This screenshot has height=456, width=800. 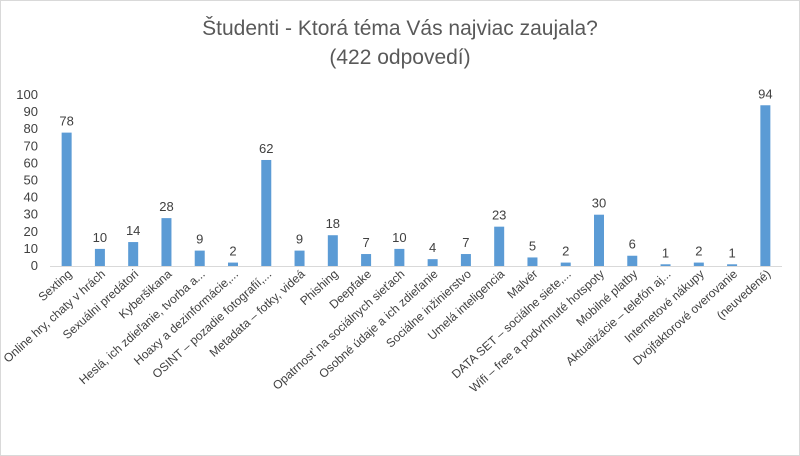 I want to click on data-label: 28, so click(x=166, y=206).